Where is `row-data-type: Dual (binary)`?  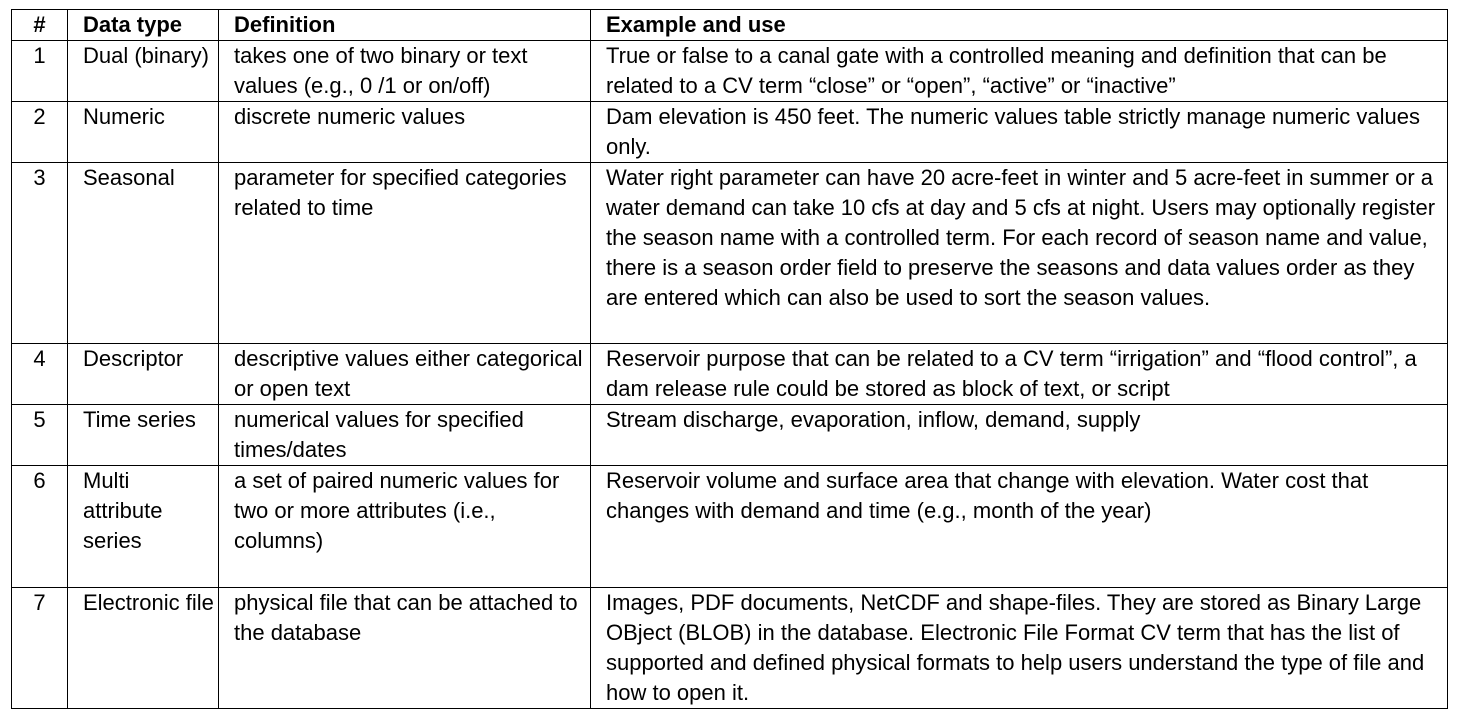
row-data-type: Dual (binary) is located at coordinates (143, 71).